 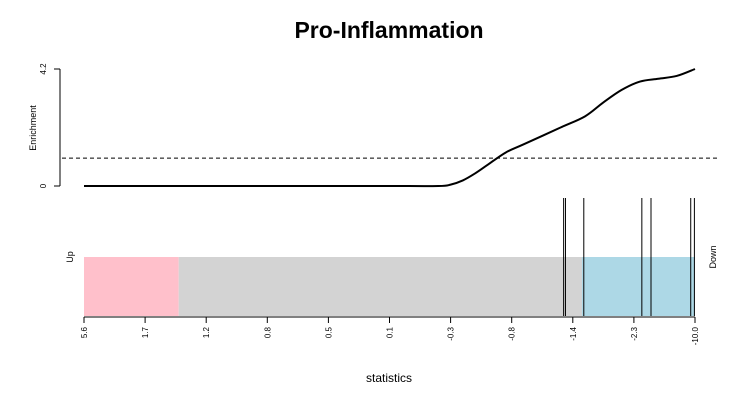 What do you see at coordinates (206, 332) in the screenshot?
I see `x-tick-label: 1.2` at bounding box center [206, 332].